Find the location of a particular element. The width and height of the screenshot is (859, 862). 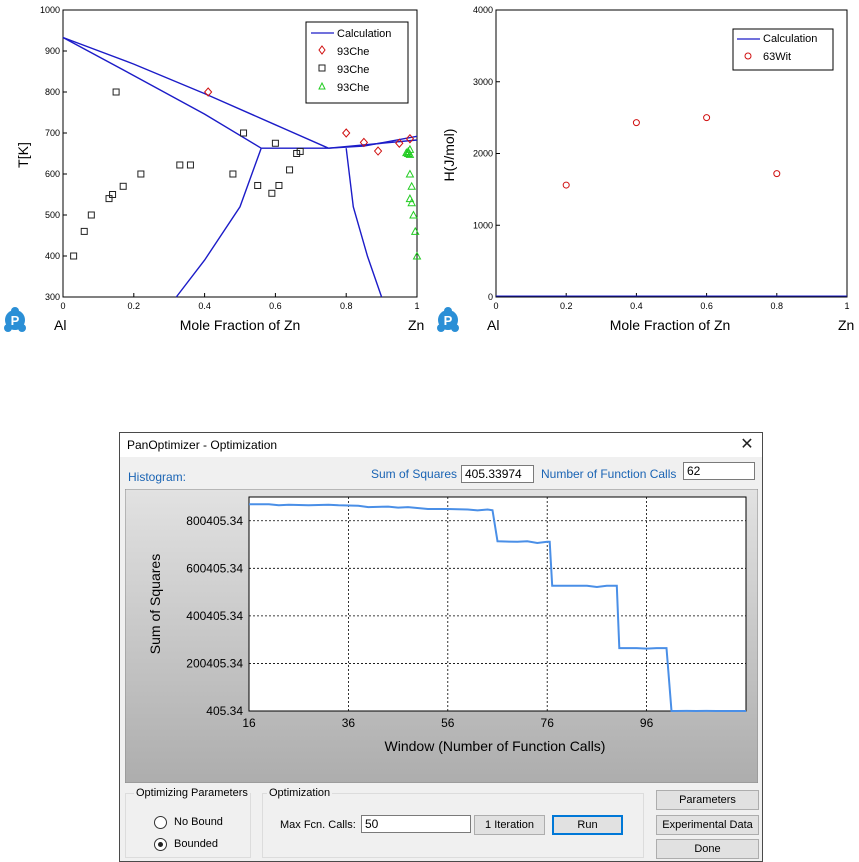

histogram-x-tick-label: 96 is located at coordinates (647, 723).